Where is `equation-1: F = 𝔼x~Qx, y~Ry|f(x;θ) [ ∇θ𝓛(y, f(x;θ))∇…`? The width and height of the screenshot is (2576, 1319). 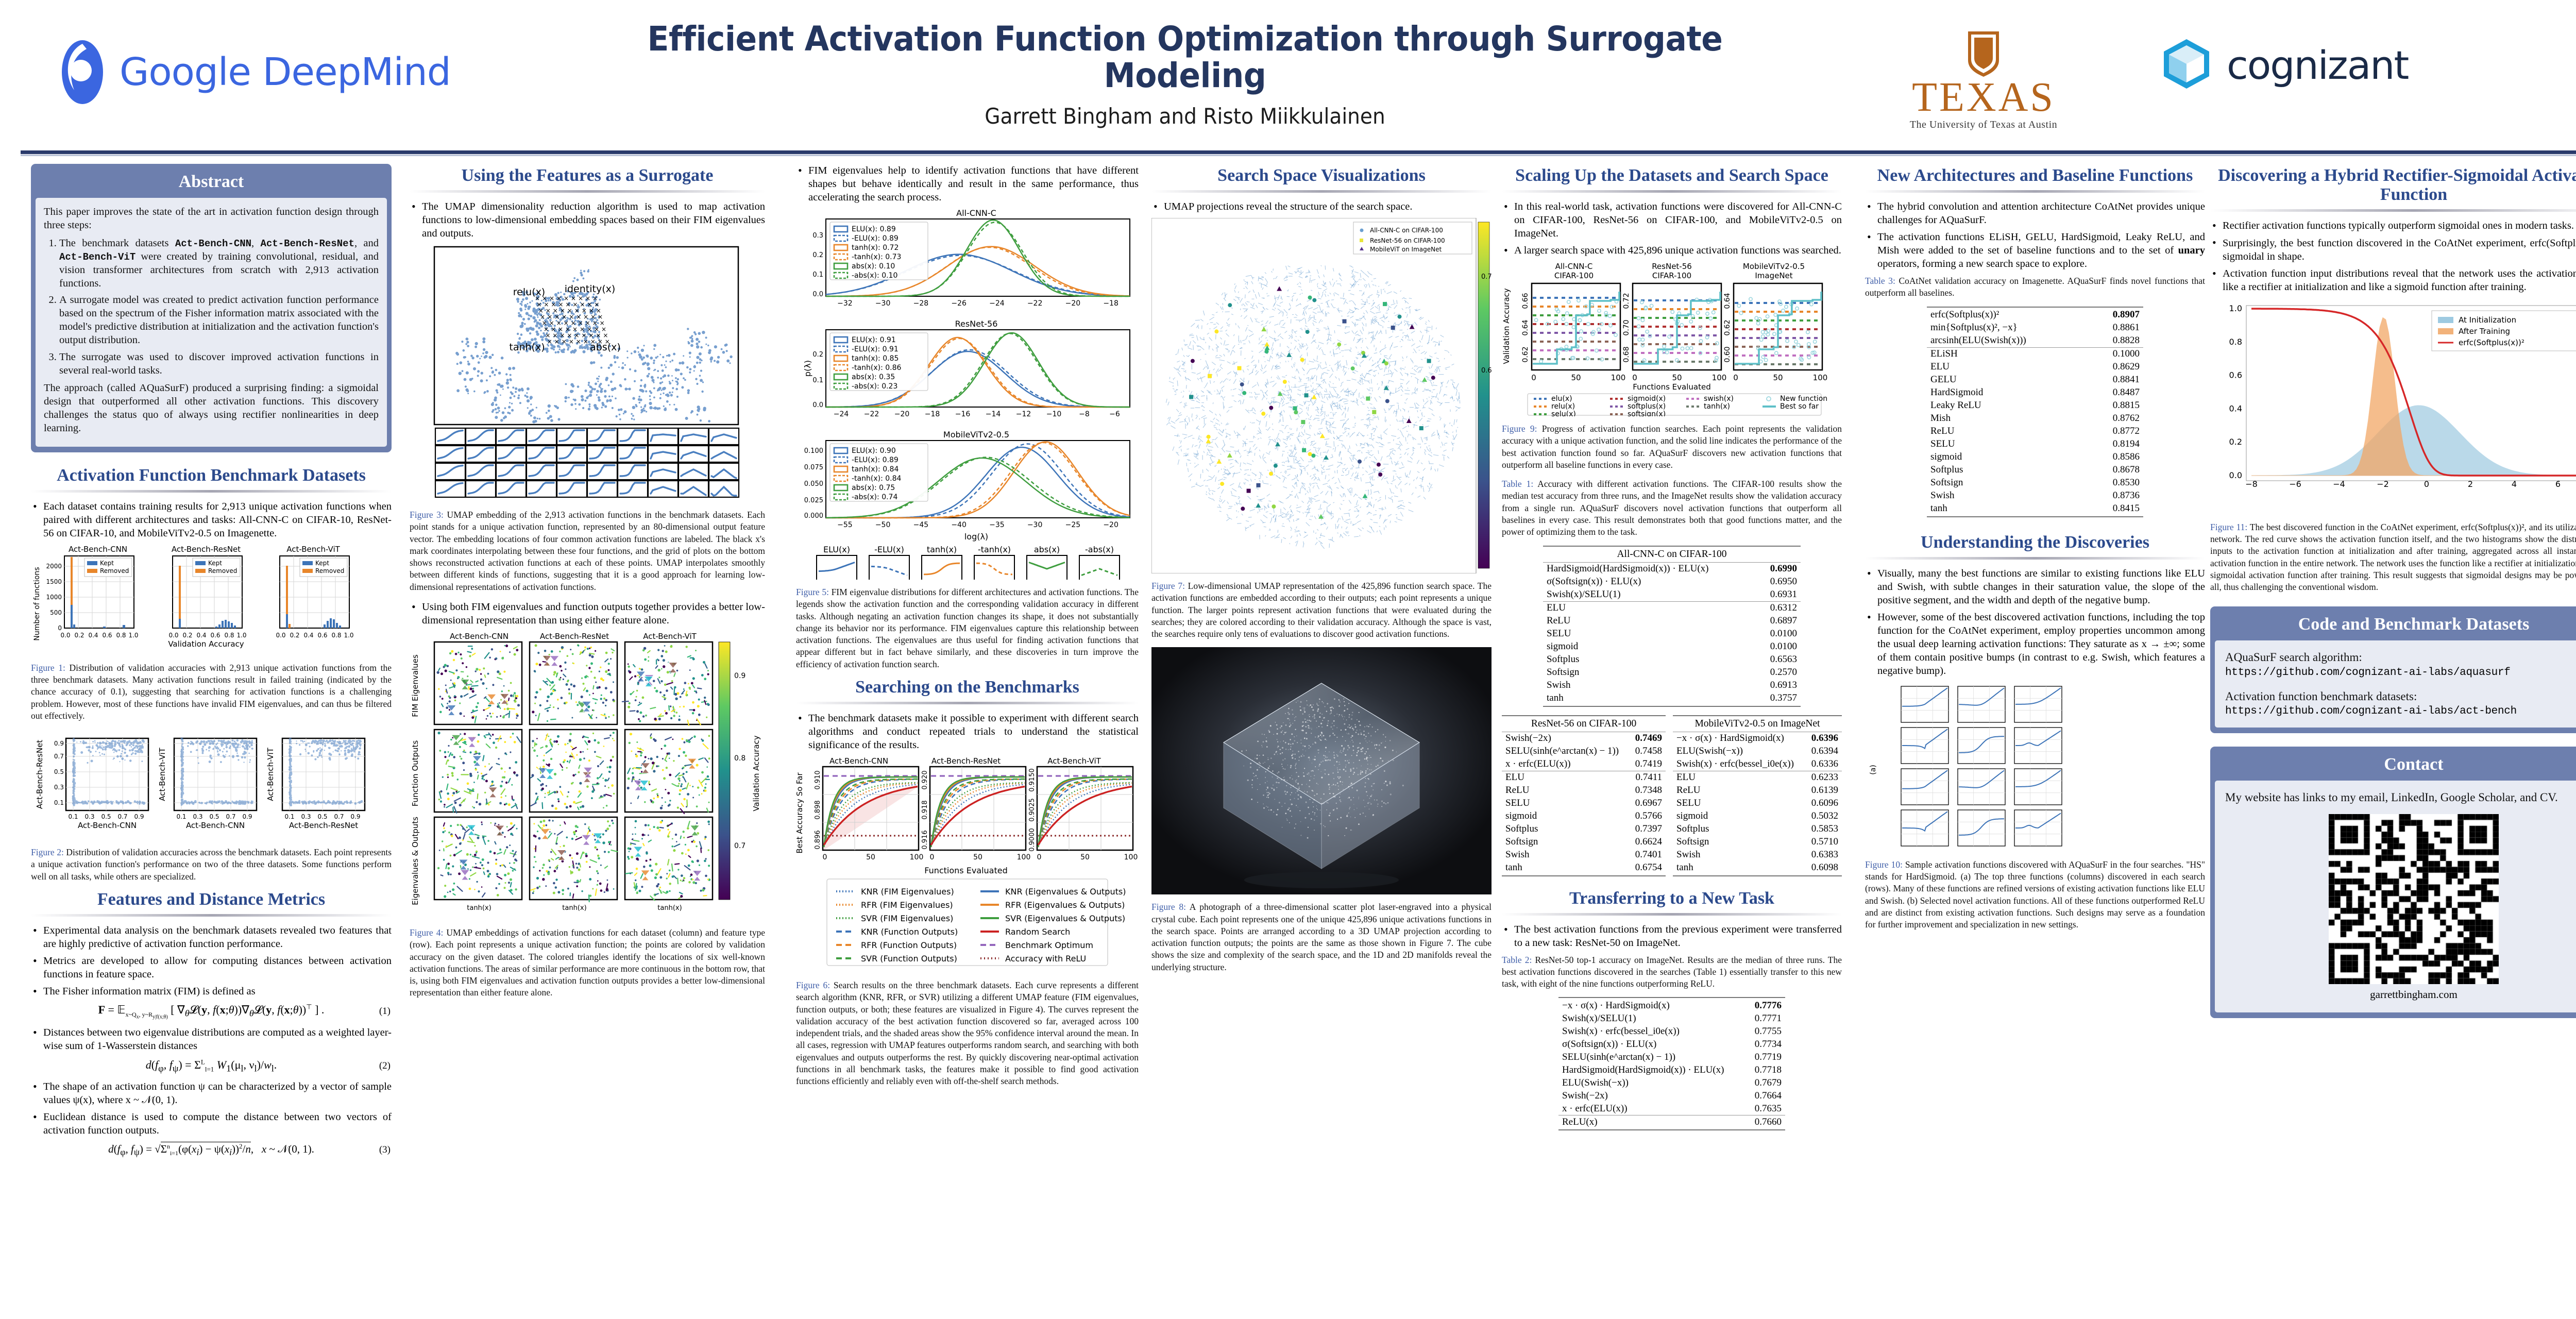
equation-1: F = 𝔼x~Qx, y~Ry|f(x;θ) [ ∇θ𝓛(y, f(x;θ))∇… is located at coordinates (244, 1012).